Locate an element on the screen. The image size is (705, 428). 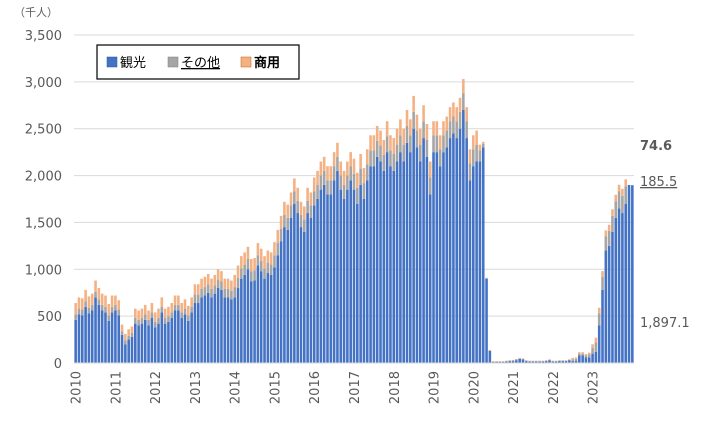
legend-label-kanko: 観光 is located at coordinates (133, 63).